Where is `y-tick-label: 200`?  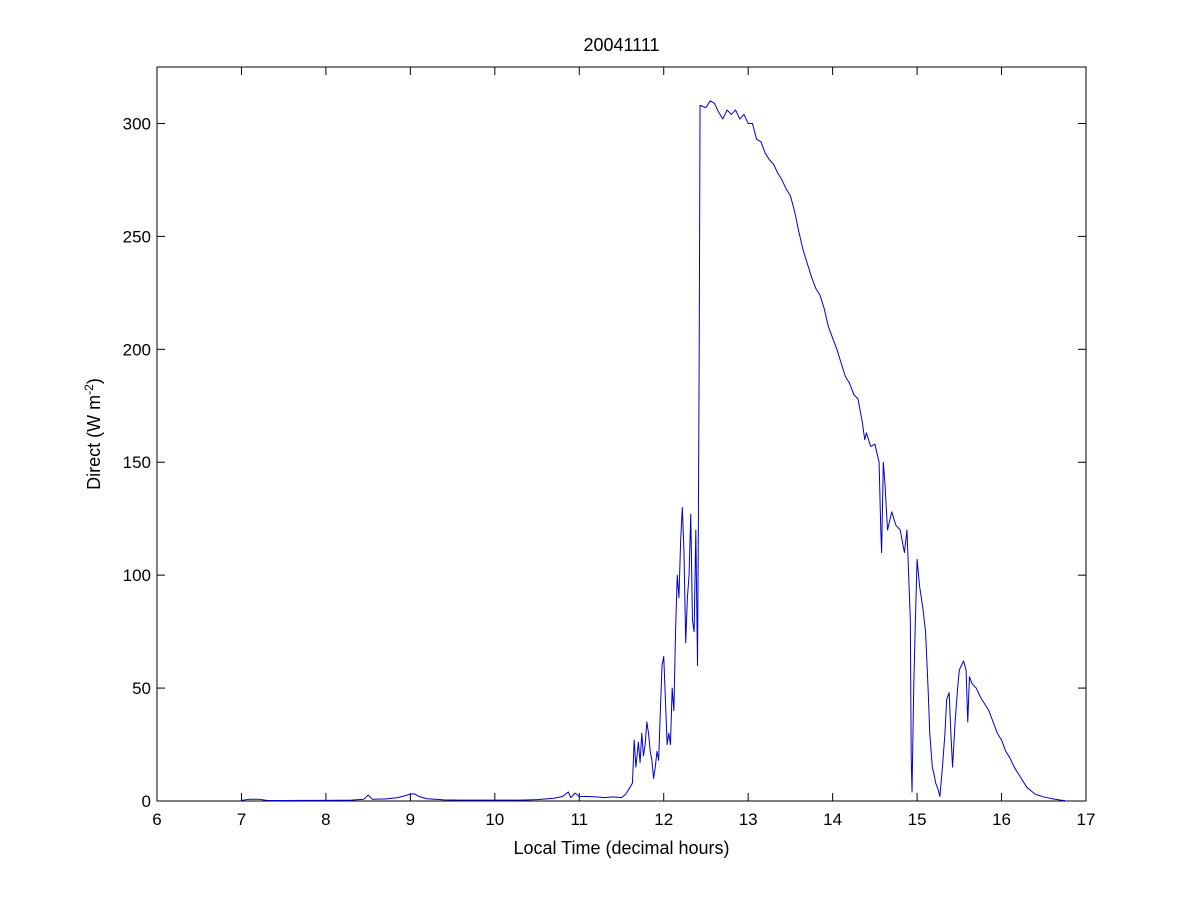
y-tick-label: 200 is located at coordinates (137, 349).